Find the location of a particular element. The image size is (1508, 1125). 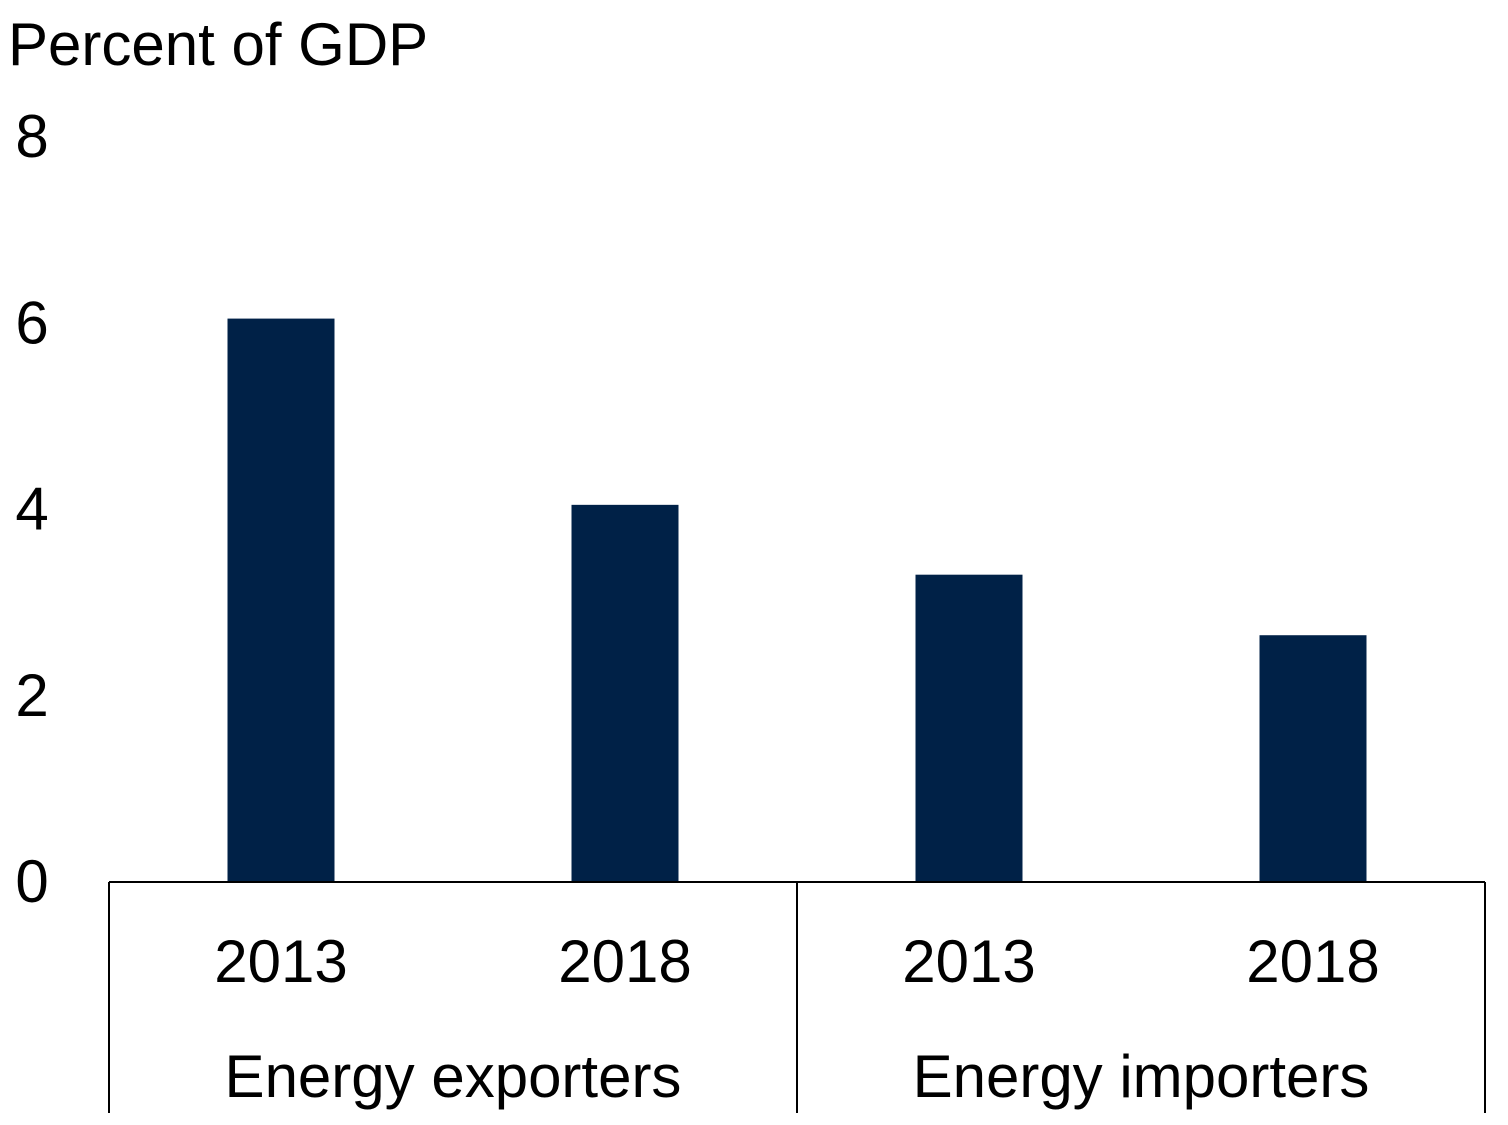

y-tick-label: 4 is located at coordinates (31, 509).